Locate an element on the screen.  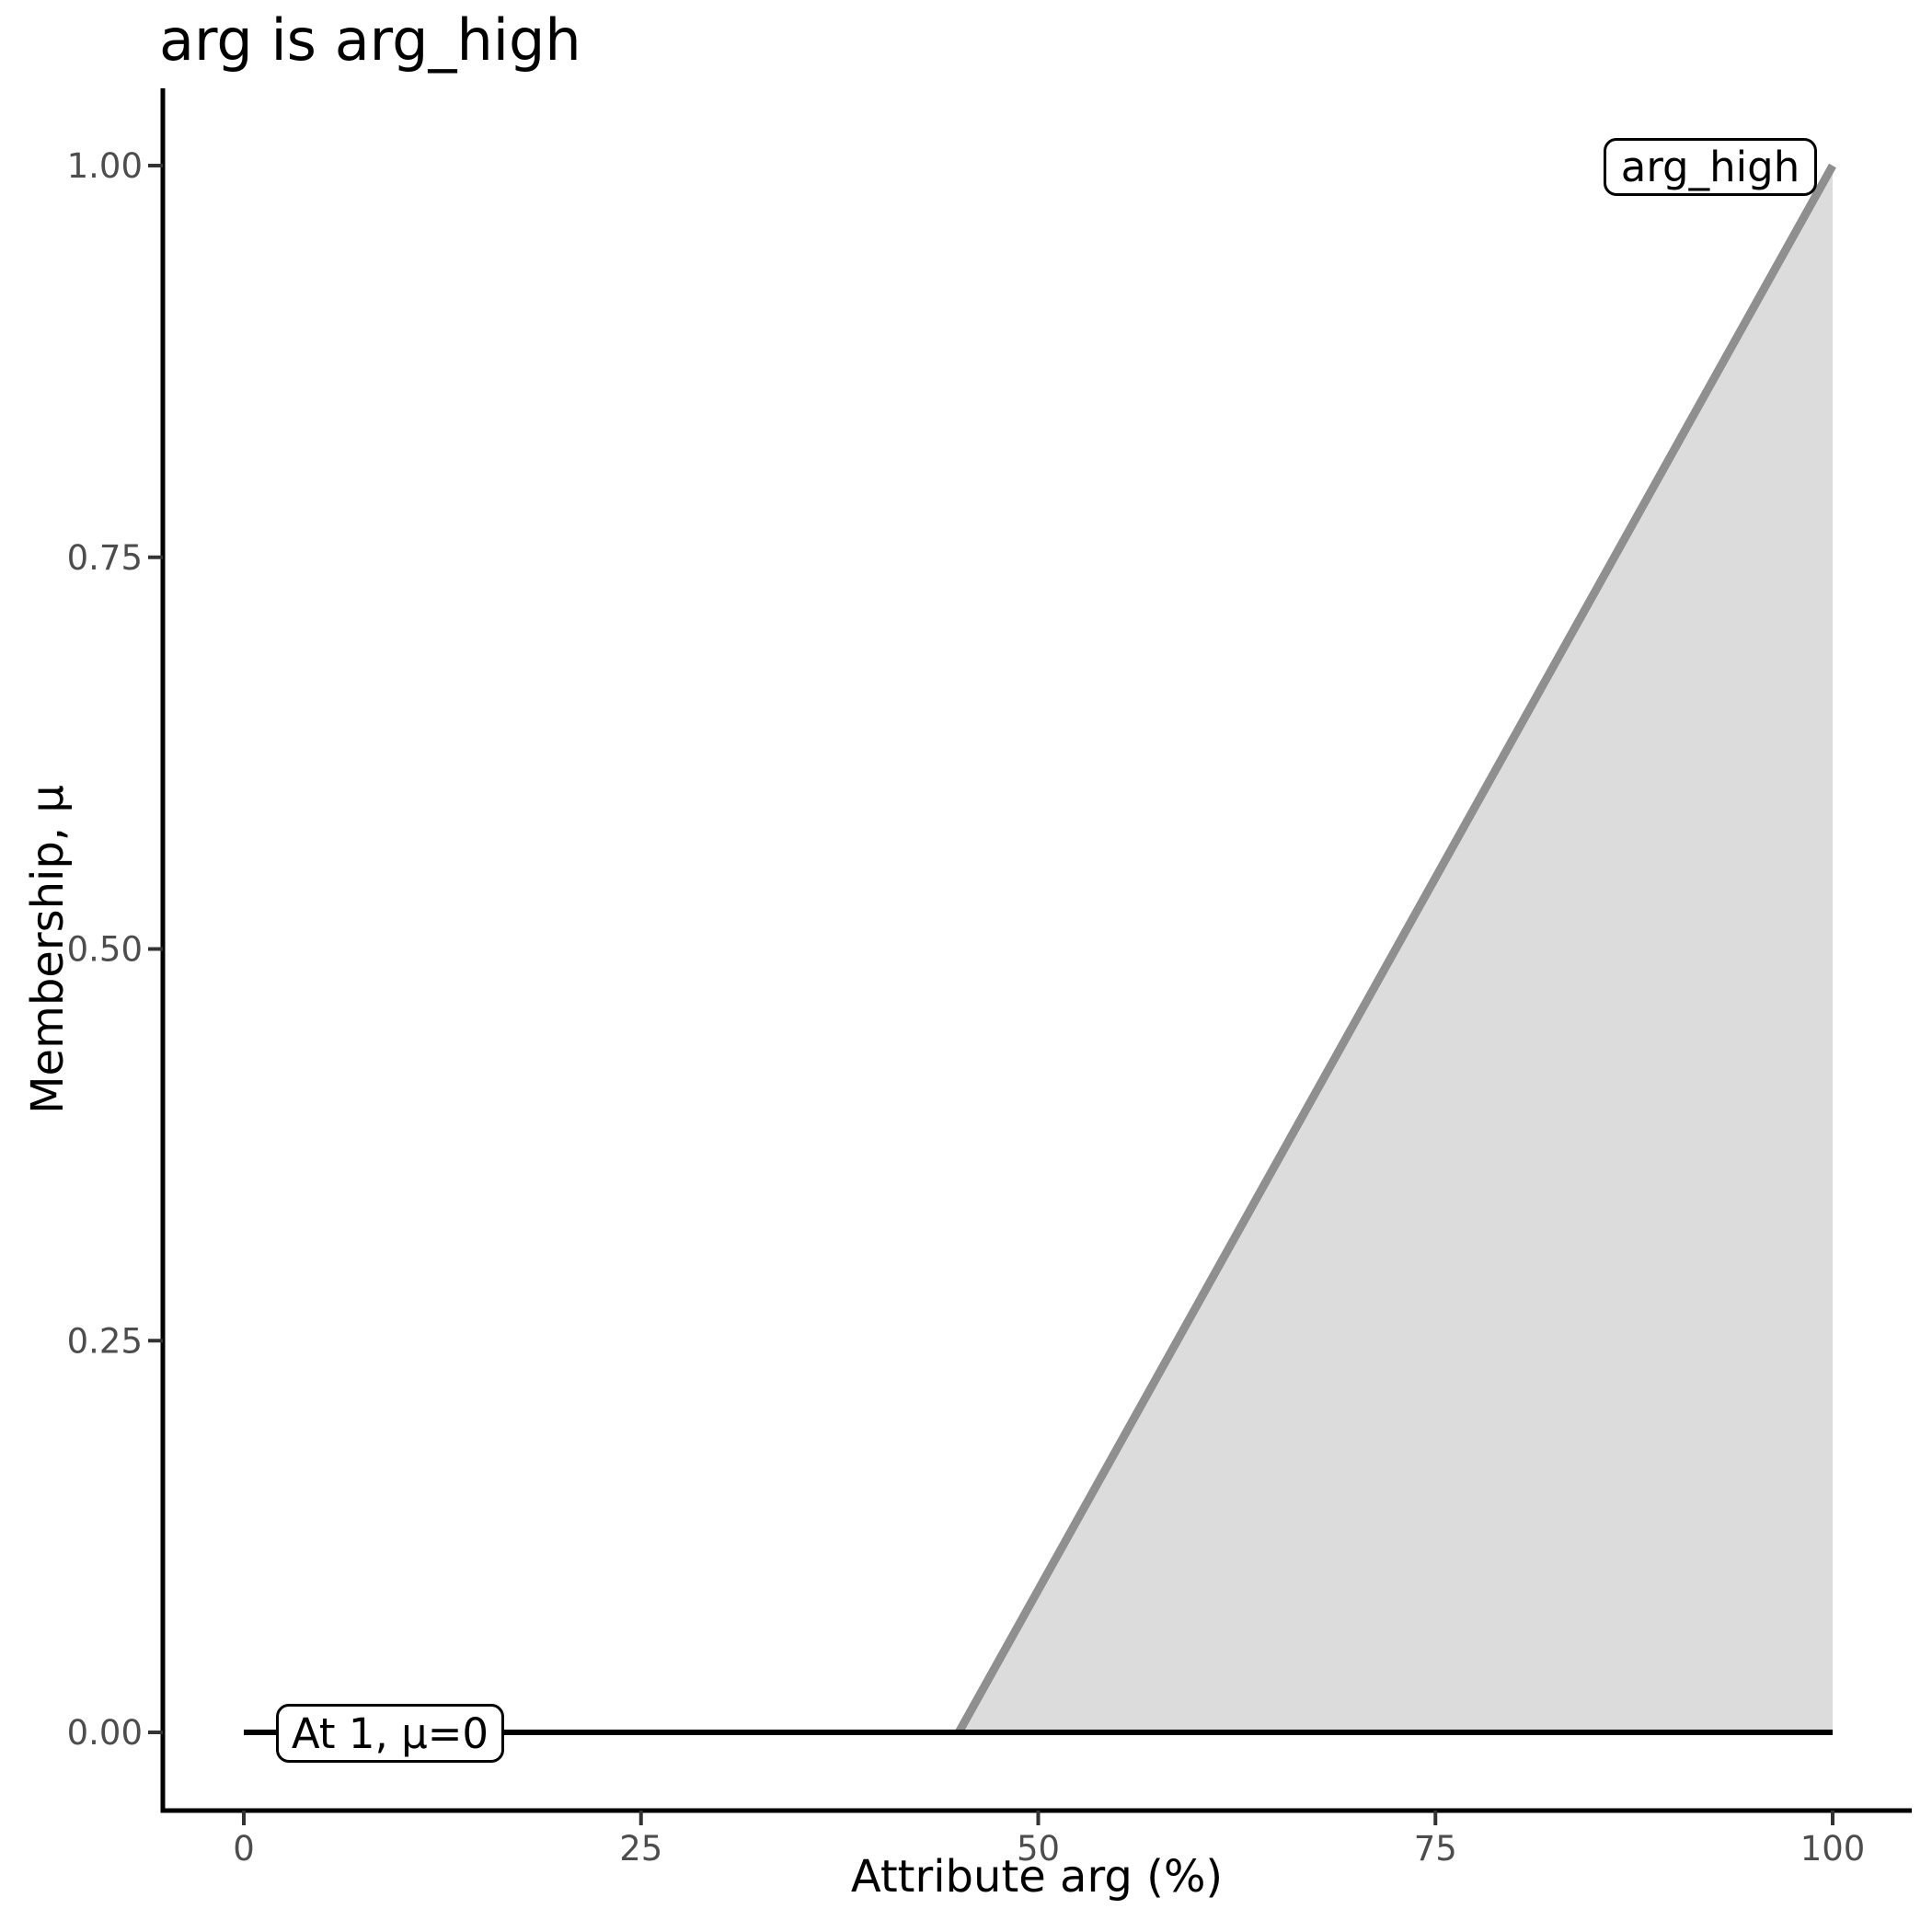
y-tick-label: 0.50 is located at coordinates (105, 950).